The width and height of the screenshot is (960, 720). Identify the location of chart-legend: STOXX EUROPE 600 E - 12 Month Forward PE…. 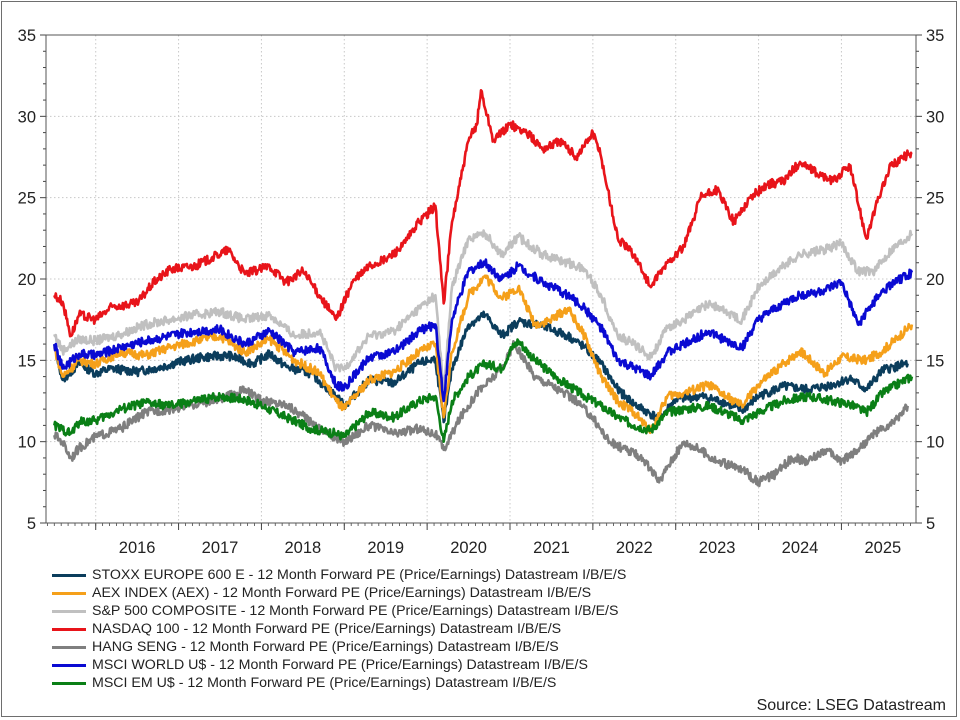
(339, 629).